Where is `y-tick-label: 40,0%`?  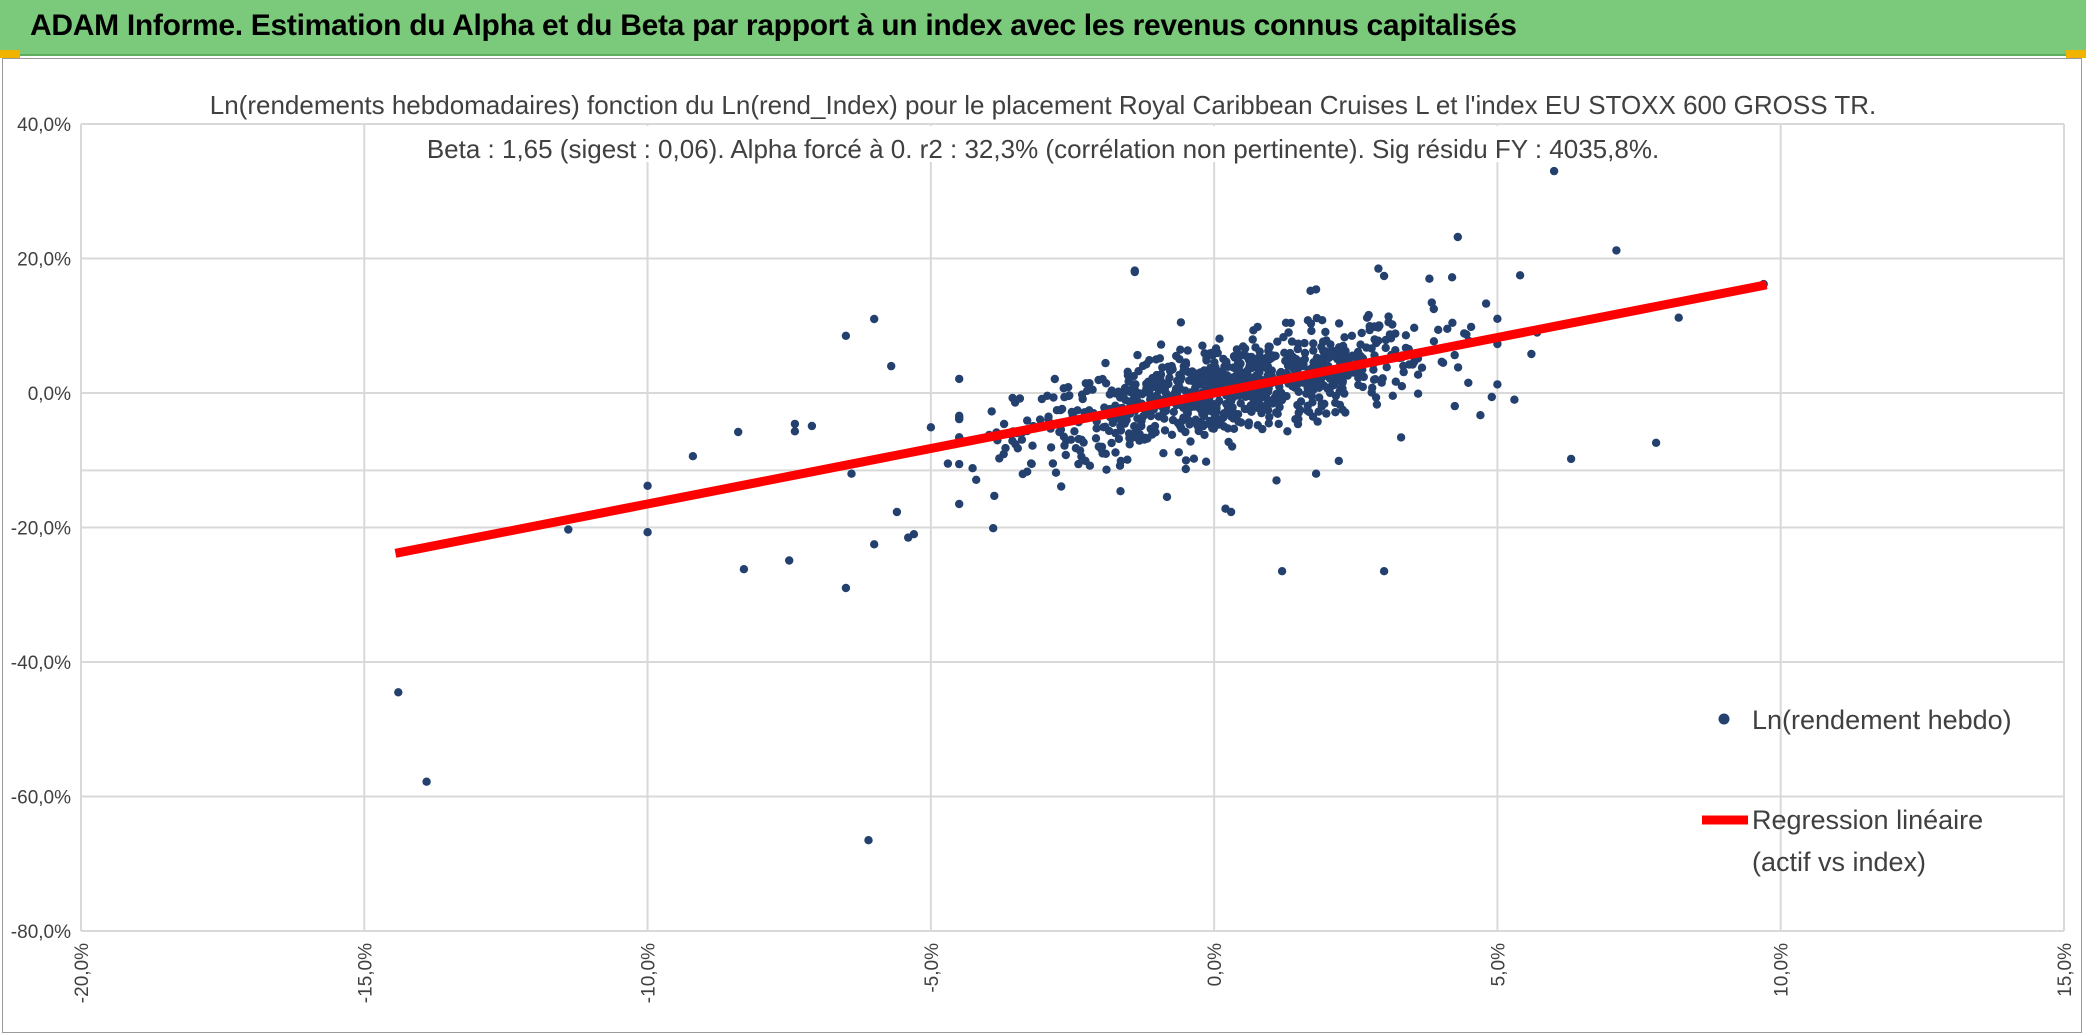
y-tick-label: 40,0% is located at coordinates (44, 125).